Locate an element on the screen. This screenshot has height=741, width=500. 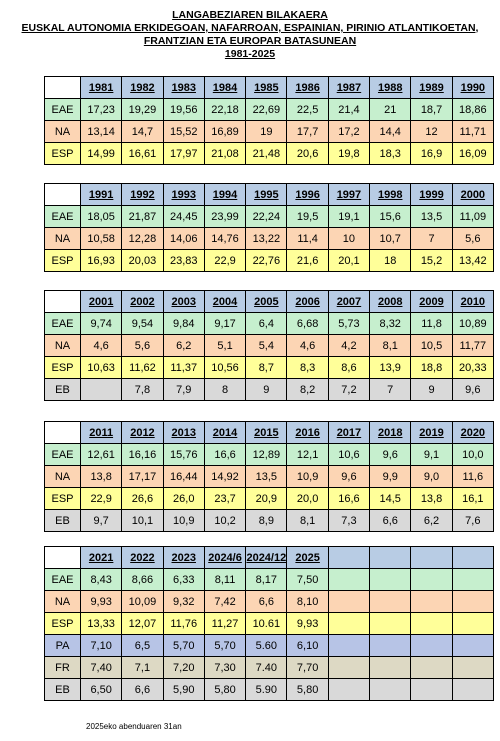
row-label-cell: FR is located at coordinates (62, 667).